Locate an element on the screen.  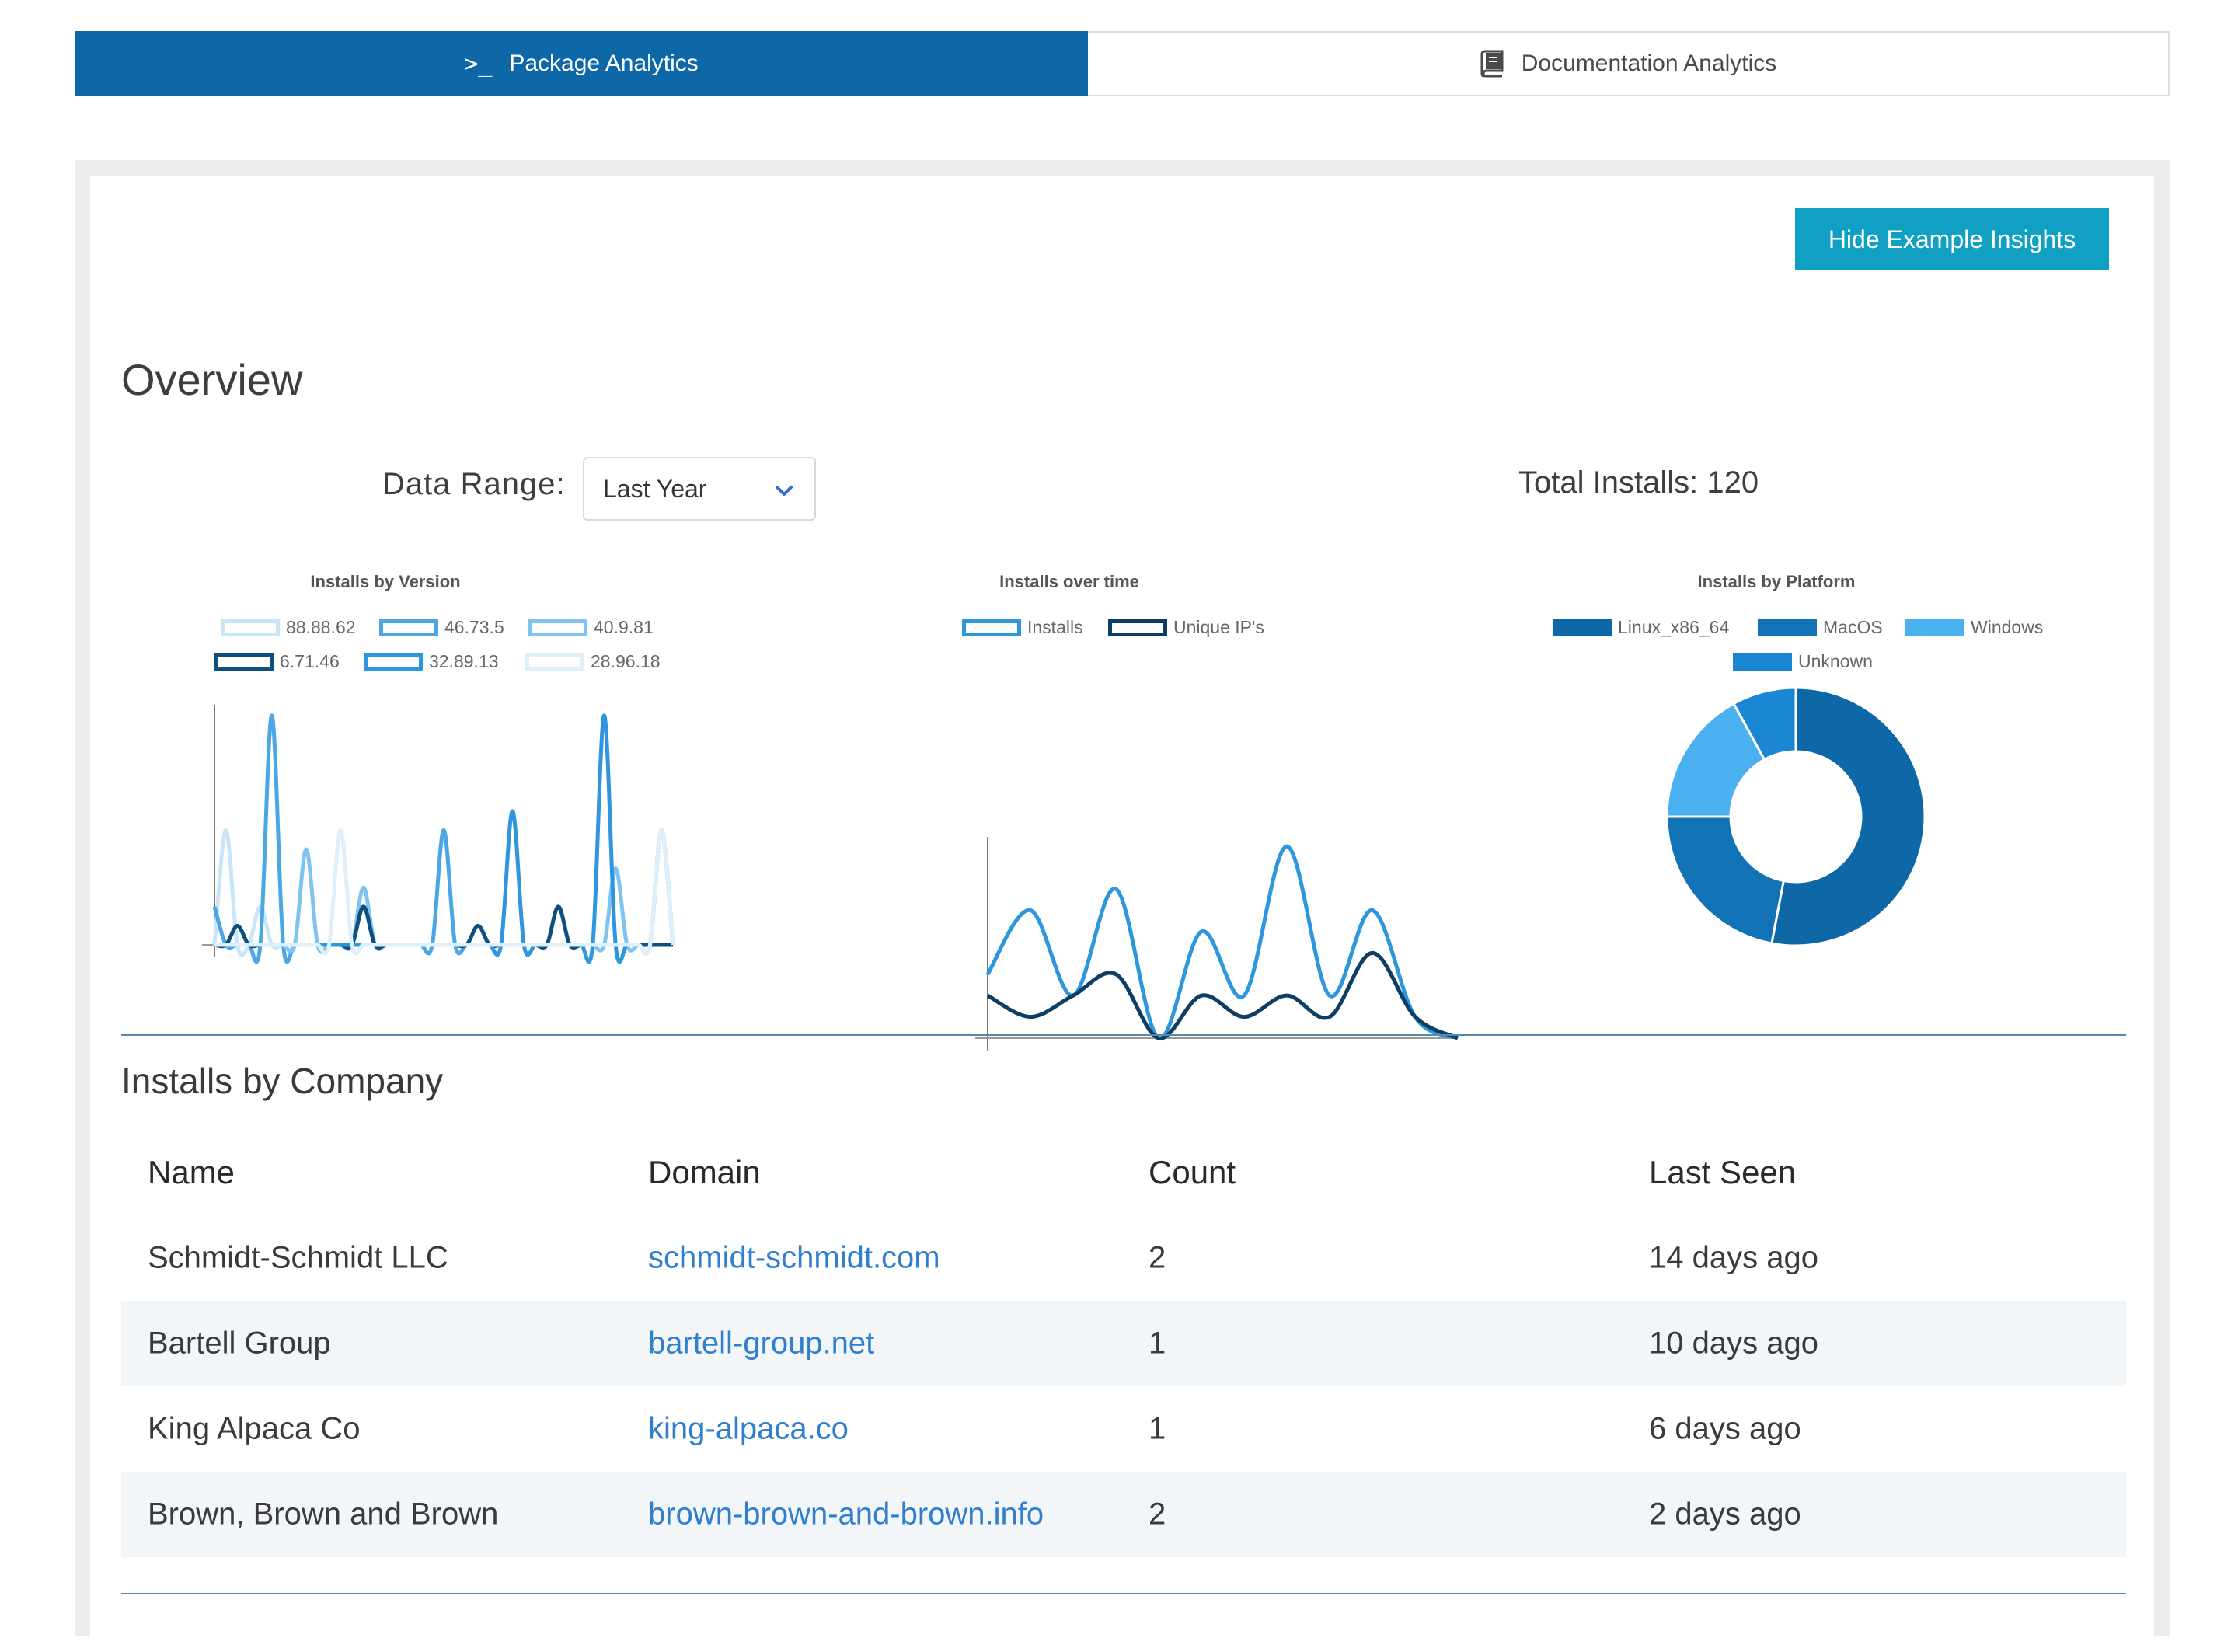
legend-label: Installs is located at coordinates (1055, 627).